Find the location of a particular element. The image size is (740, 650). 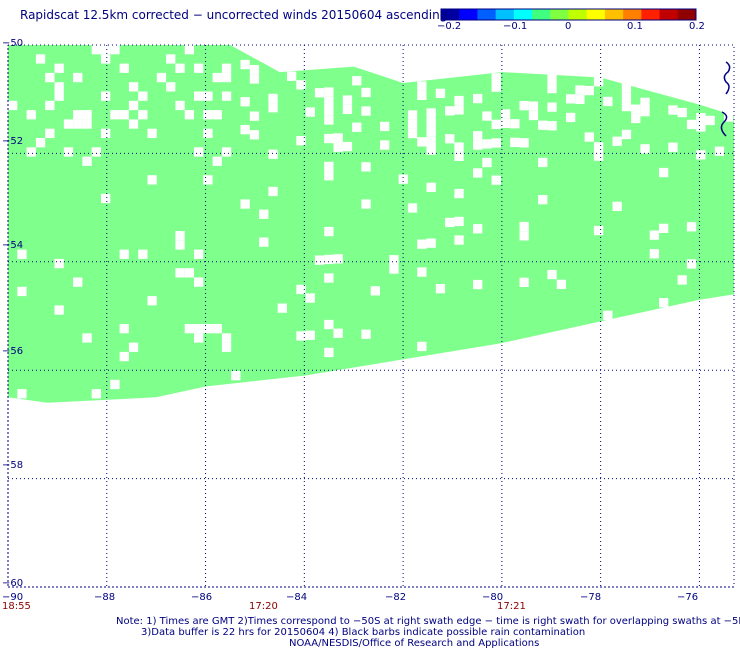

coastline is located at coordinates (725, 99).